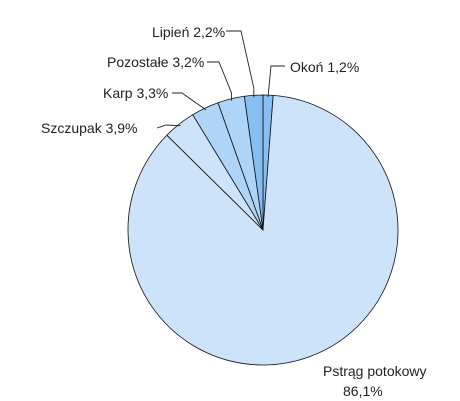  I want to click on leader-karp, so click(189, 101).